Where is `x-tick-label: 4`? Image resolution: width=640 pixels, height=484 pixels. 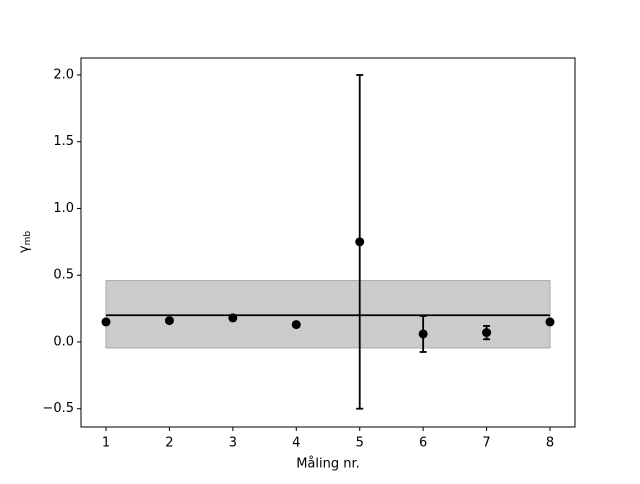 x-tick-label: 4 is located at coordinates (296, 443).